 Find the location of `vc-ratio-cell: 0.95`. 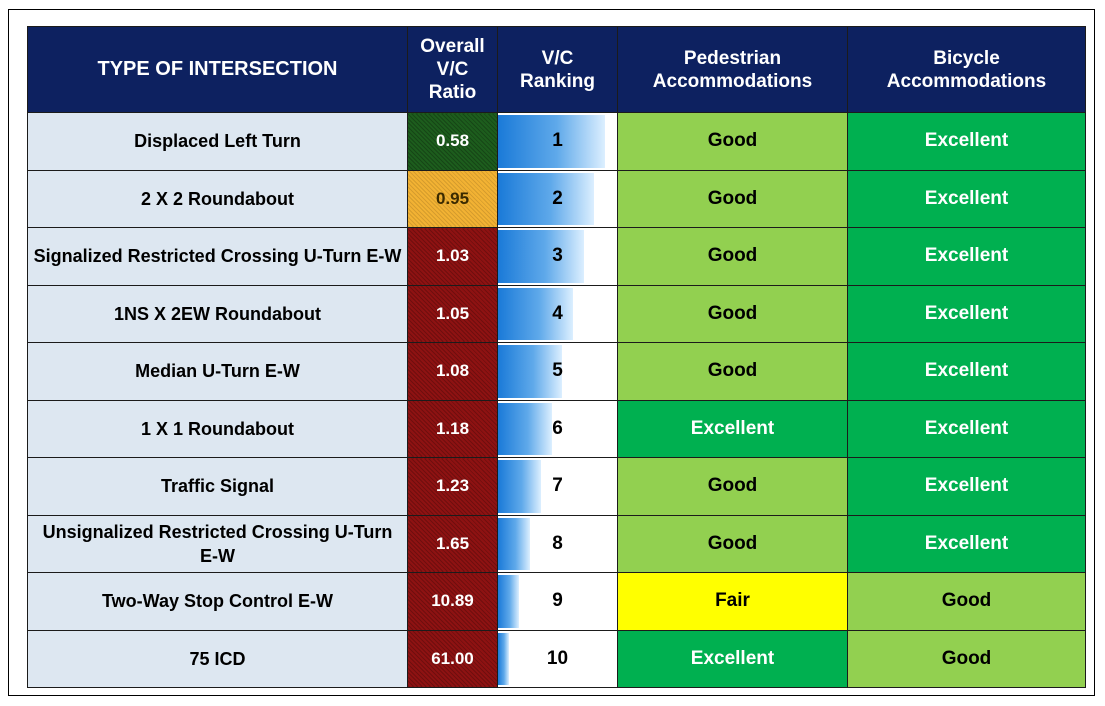

vc-ratio-cell: 0.95 is located at coordinates (452, 198).